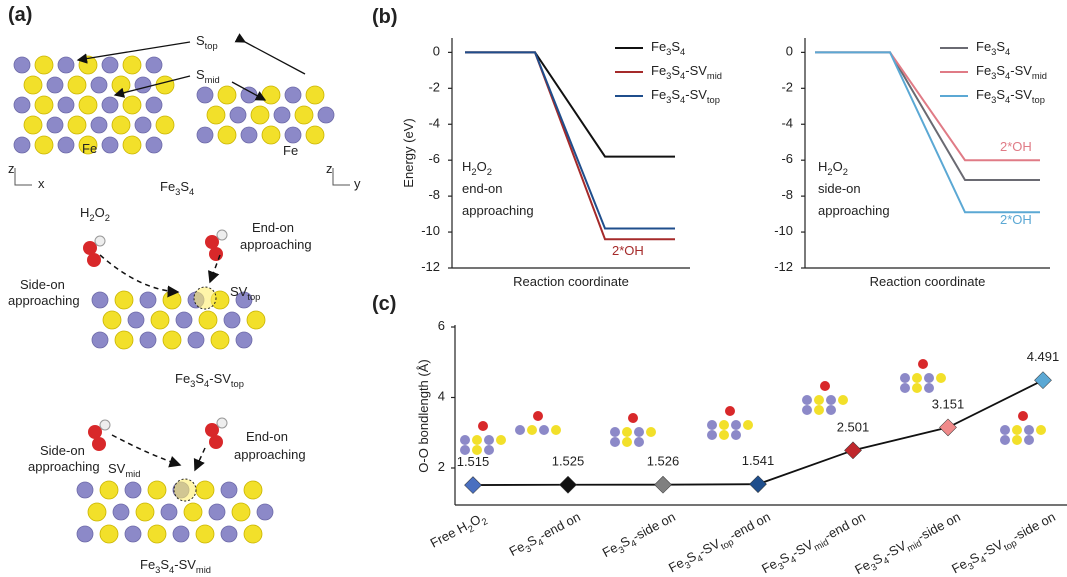 Image resolution: width=1067 pixels, height=577 pixels. What do you see at coordinates (787, 87) in the screenshot?
I see `y-tick-label: -2` at bounding box center [787, 87].